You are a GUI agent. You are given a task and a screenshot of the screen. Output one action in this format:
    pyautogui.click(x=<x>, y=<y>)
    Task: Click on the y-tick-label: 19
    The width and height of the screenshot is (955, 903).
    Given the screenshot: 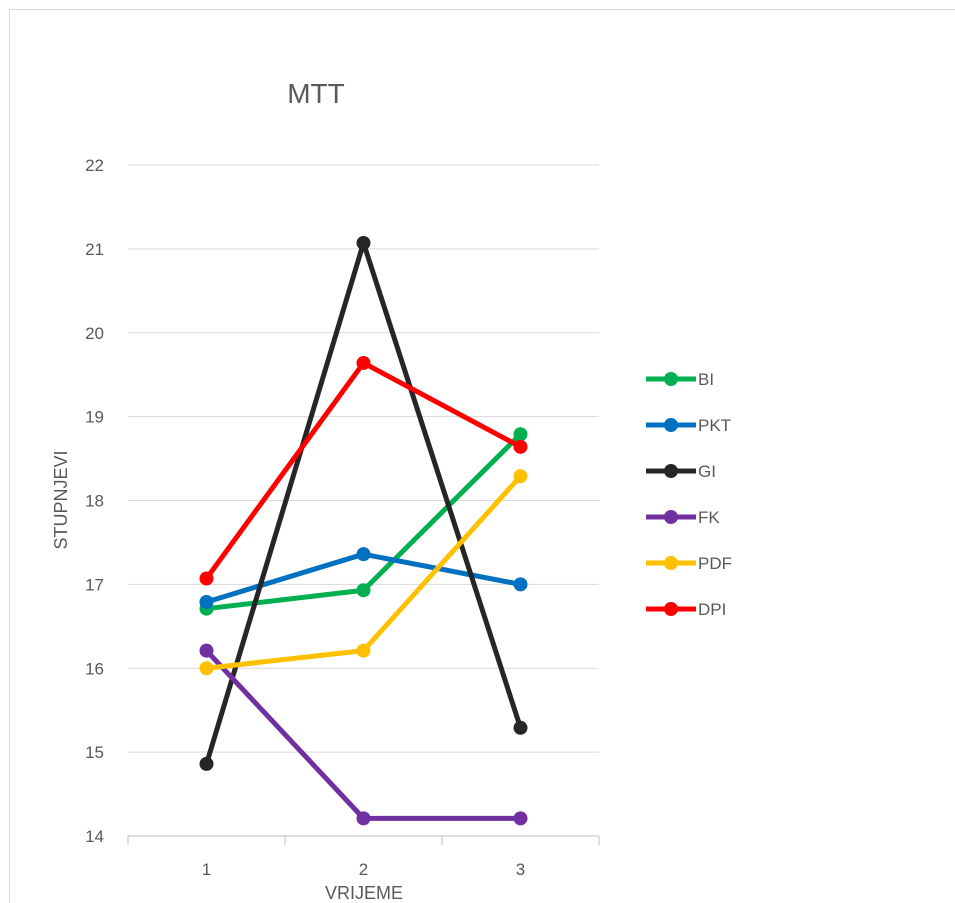 What is the action you would take?
    pyautogui.click(x=94, y=417)
    